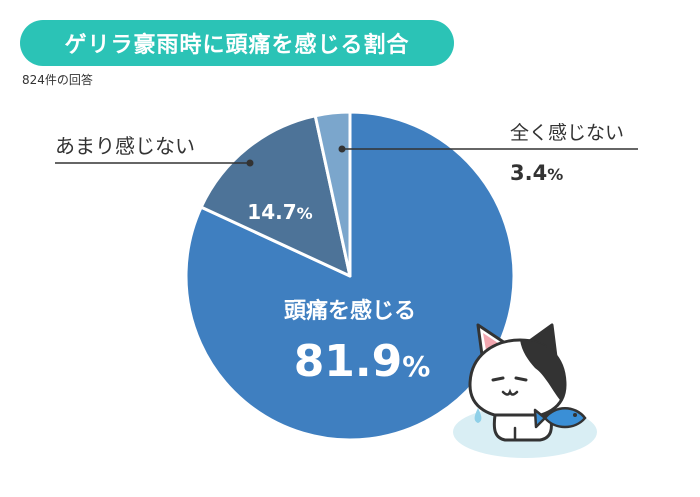 The image size is (700, 497). I want to click on slice-label-2: あまり感じない, so click(125, 146).